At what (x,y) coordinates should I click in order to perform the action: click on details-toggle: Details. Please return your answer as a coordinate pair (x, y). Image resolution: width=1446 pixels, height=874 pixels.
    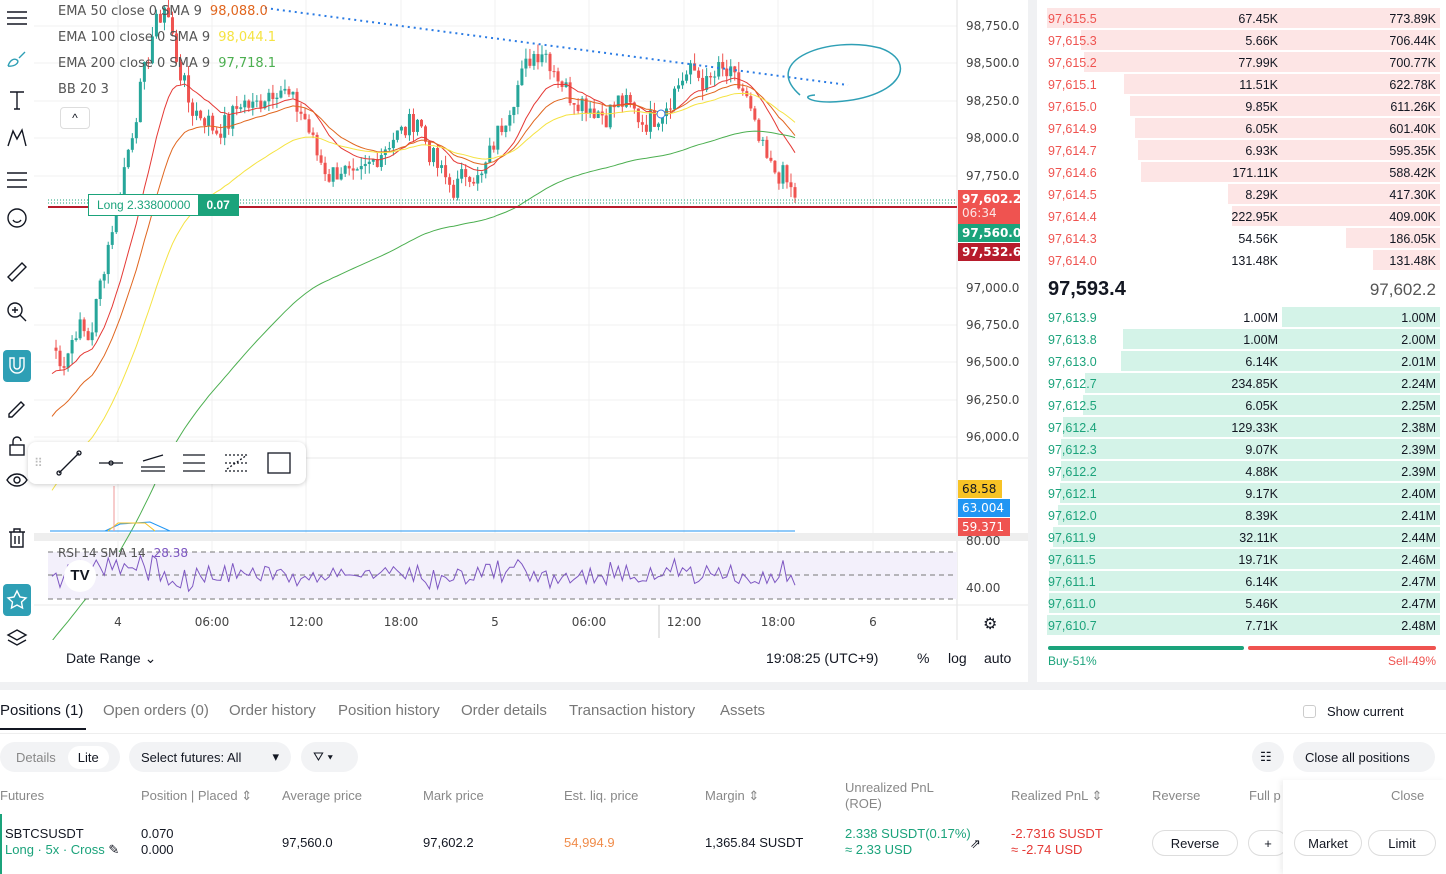
    Looking at the image, I should click on (36, 757).